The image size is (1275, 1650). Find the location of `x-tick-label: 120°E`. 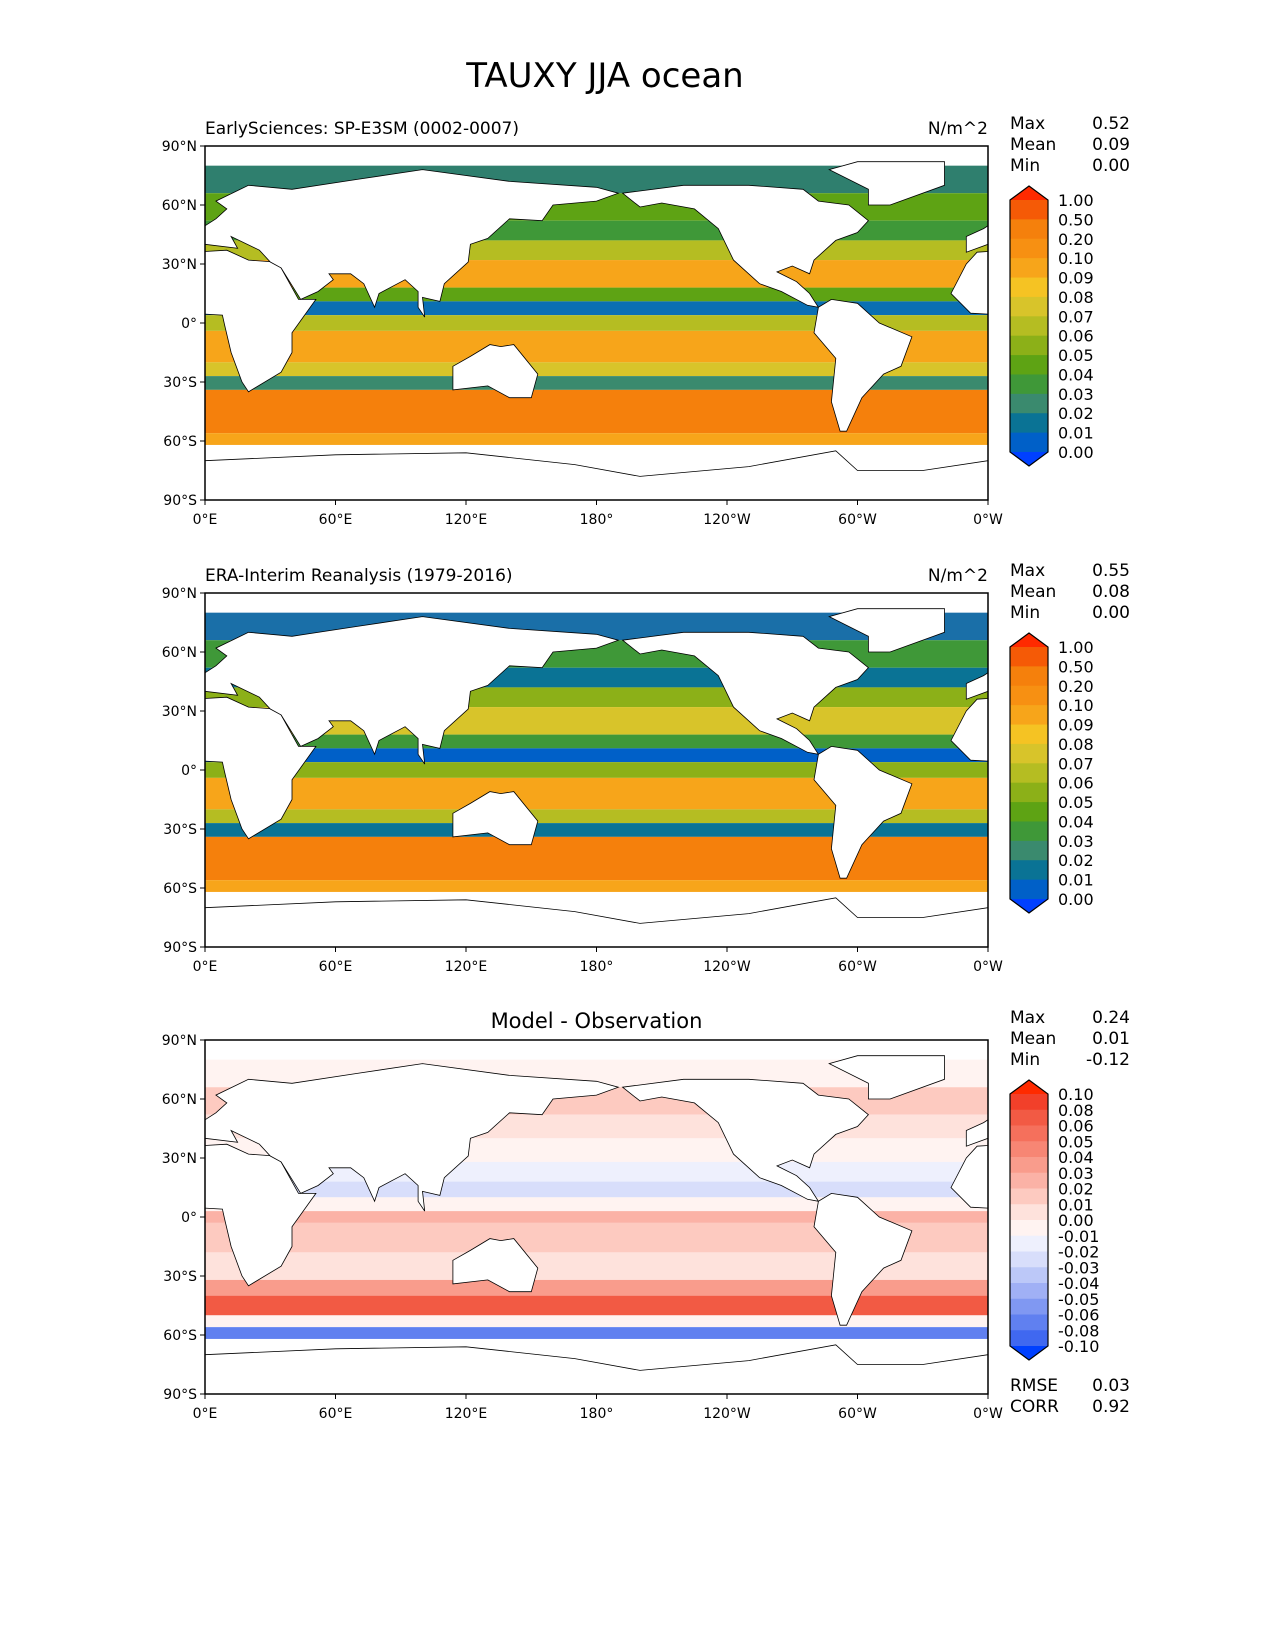

x-tick-label: 120°E is located at coordinates (466, 1414).